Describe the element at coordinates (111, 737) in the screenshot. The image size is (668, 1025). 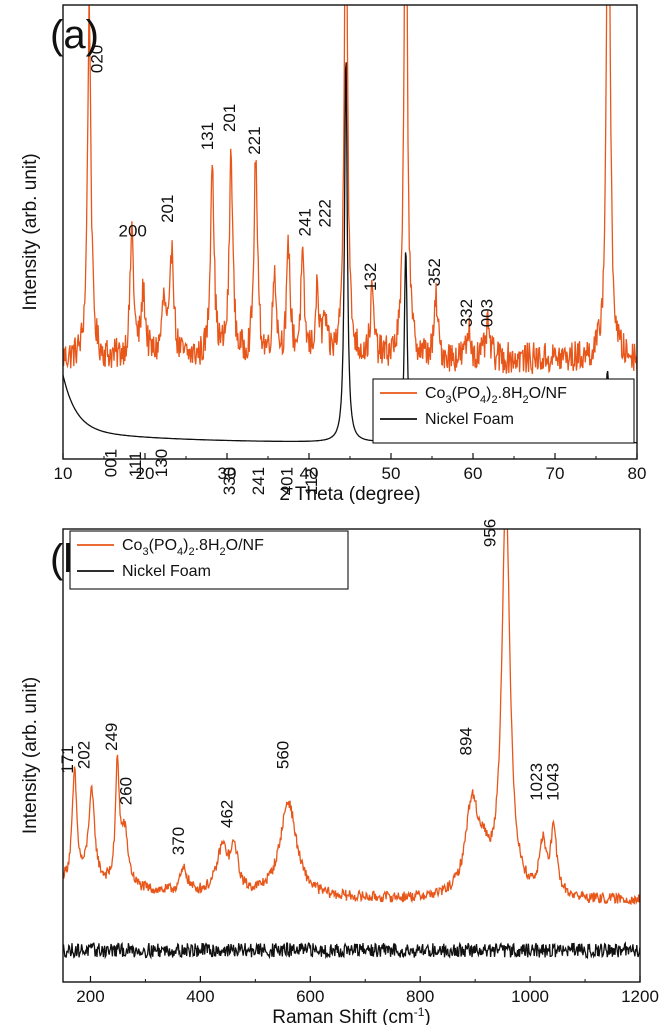
I see `peak-label: 249` at that location.